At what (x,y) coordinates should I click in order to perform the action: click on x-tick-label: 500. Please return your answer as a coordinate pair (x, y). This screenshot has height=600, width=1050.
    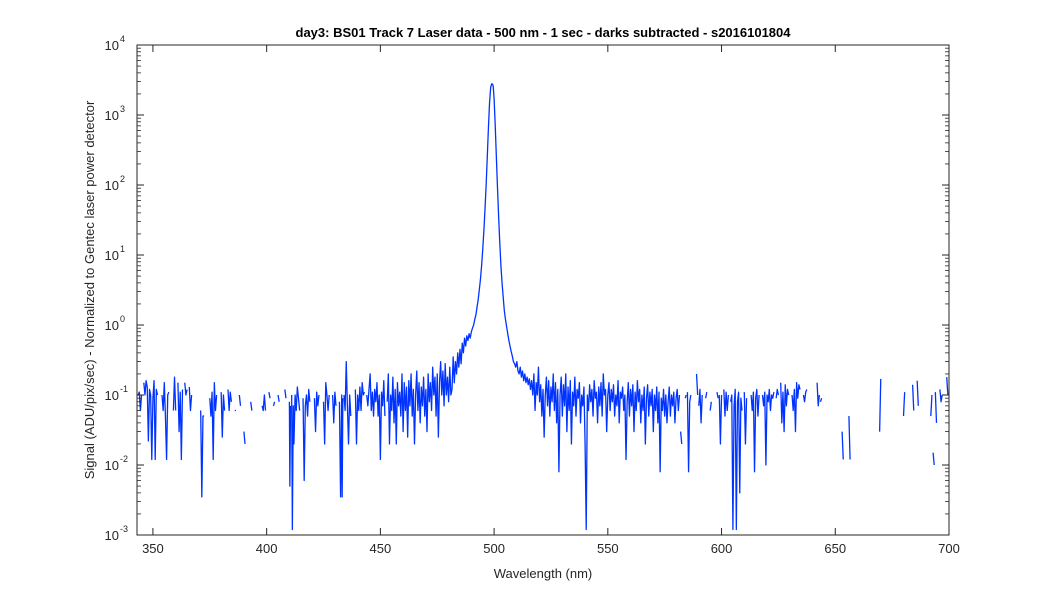
    Looking at the image, I should click on (494, 548).